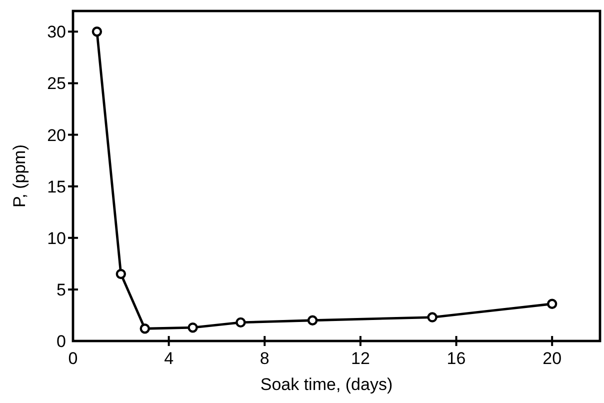 The height and width of the screenshot is (403, 604). I want to click on y-tick-label: 15, so click(56, 186).